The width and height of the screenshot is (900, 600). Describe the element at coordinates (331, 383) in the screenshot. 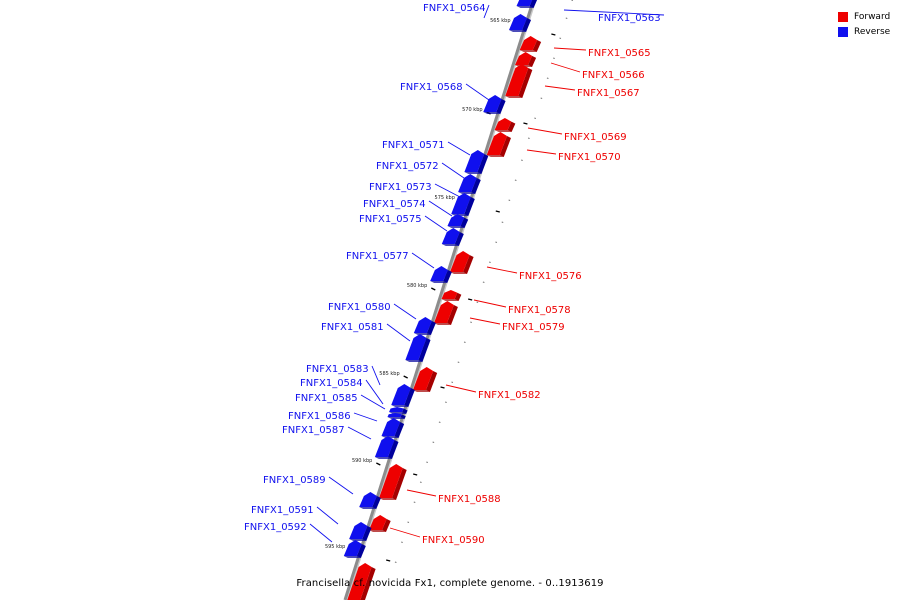

I see `gene-label: FNFX1_0584` at that location.